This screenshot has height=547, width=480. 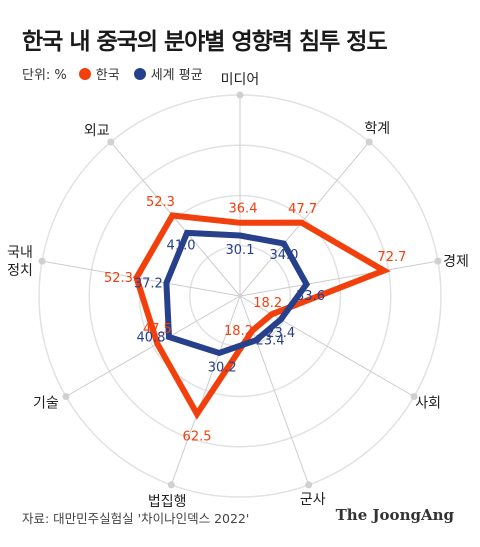 What do you see at coordinates (240, 80) in the screenshot?
I see `category-label: 미디어` at bounding box center [240, 80].